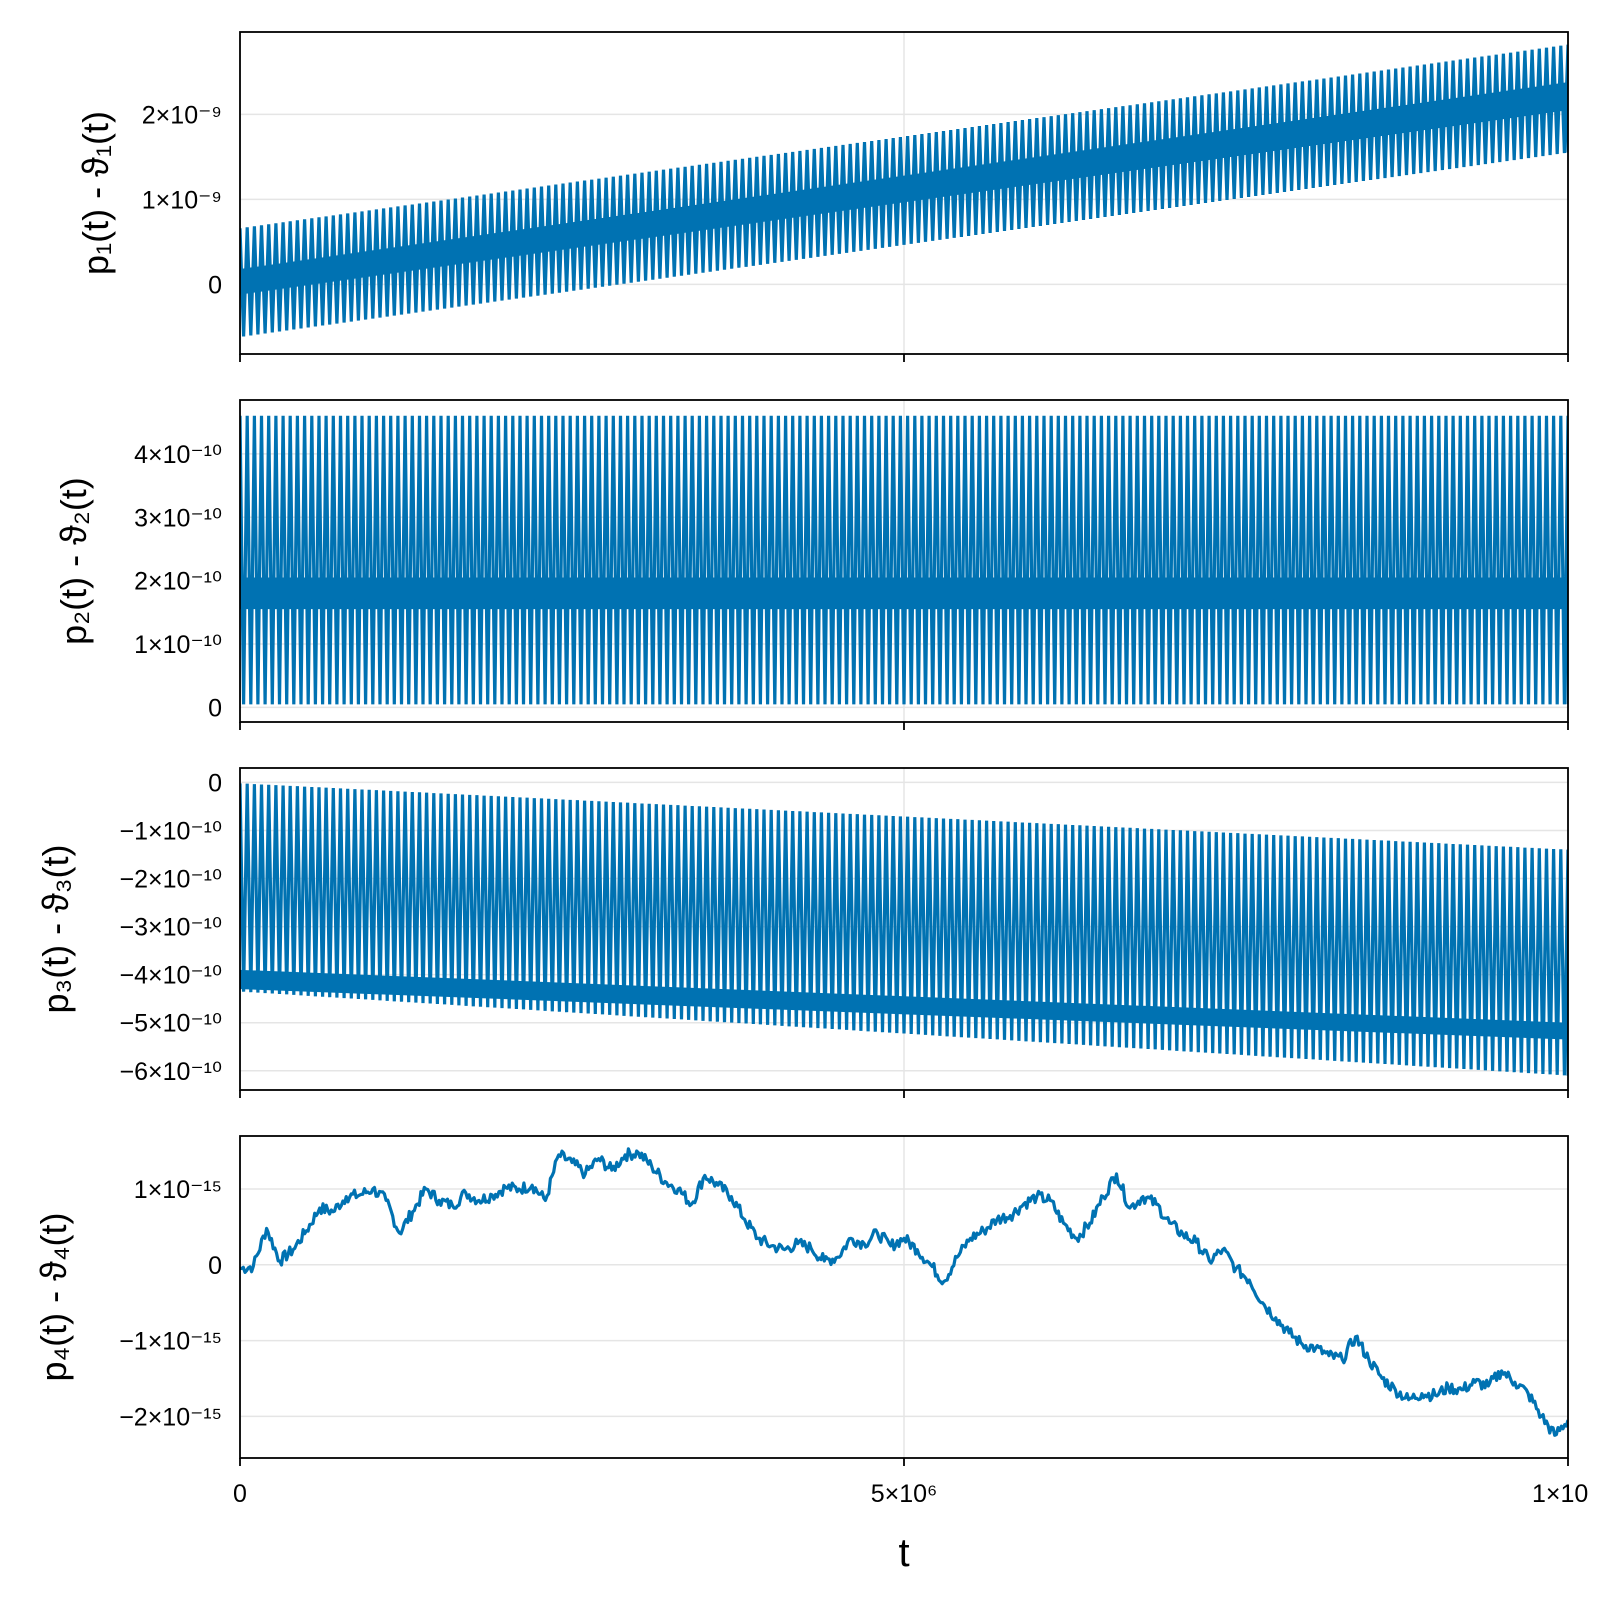 The width and height of the screenshot is (1600, 1600). I want to click on y-tick-label: −2×10⁻¹⁵, so click(170, 1417).